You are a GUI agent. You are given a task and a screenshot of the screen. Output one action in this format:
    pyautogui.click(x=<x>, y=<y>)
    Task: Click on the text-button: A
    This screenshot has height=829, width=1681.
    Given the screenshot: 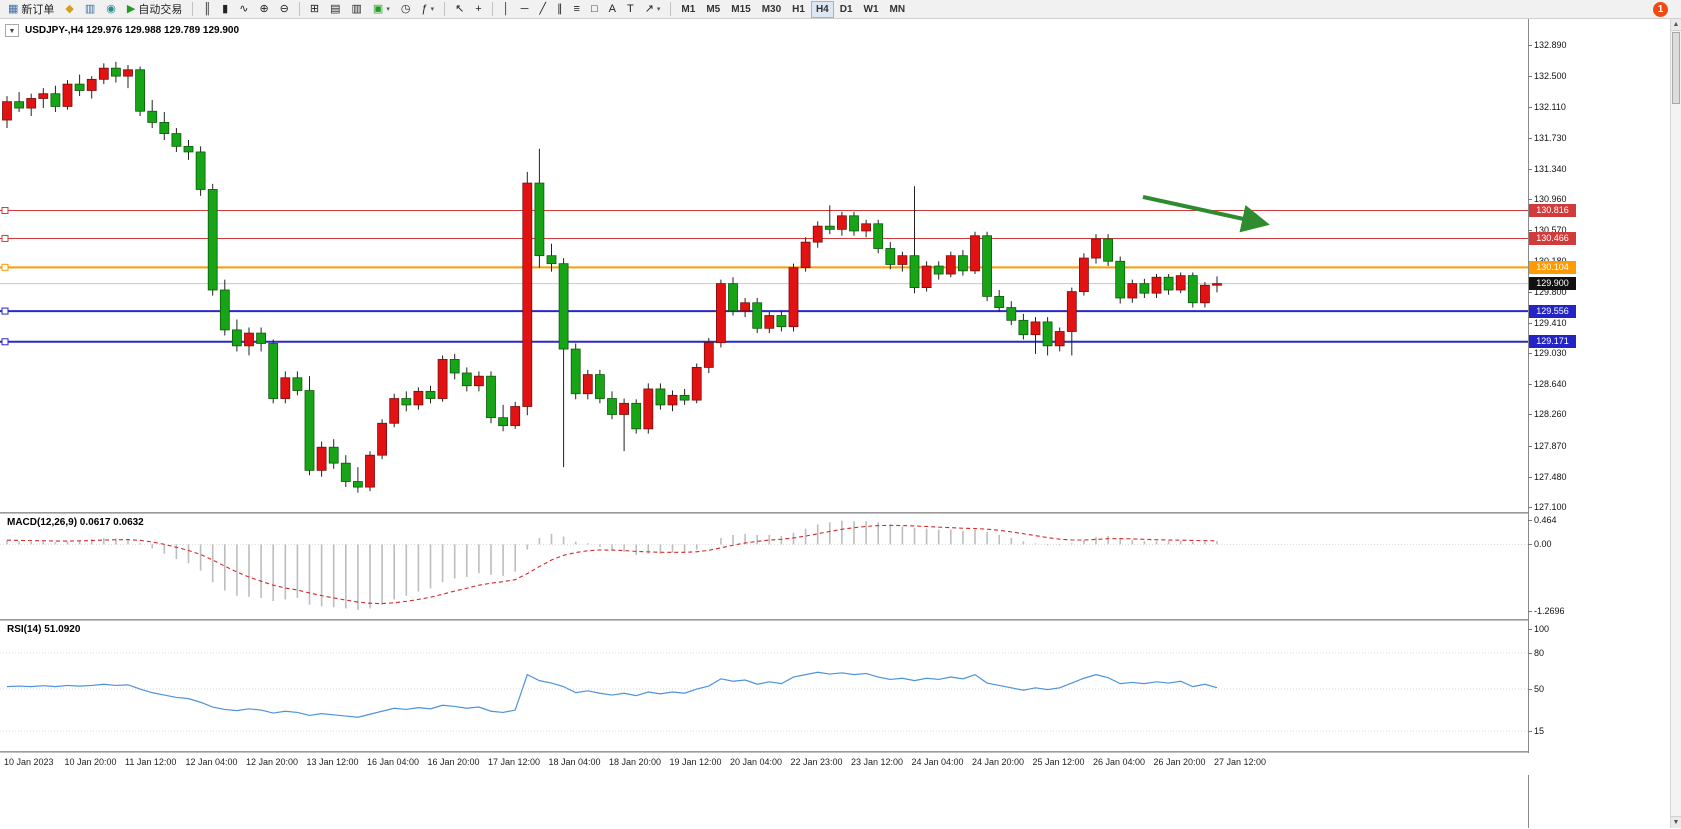 What is the action you would take?
    pyautogui.click(x=612, y=9)
    